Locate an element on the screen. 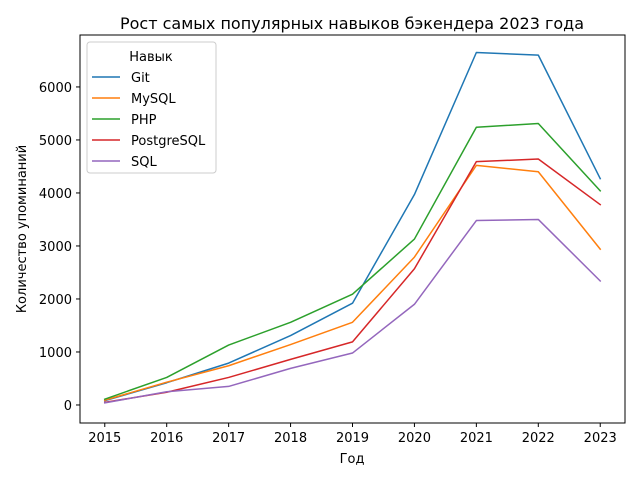  x-axis: 2015 2016 2017 2018 2019 2020 2021 2022 2023 is located at coordinates (352, 434).